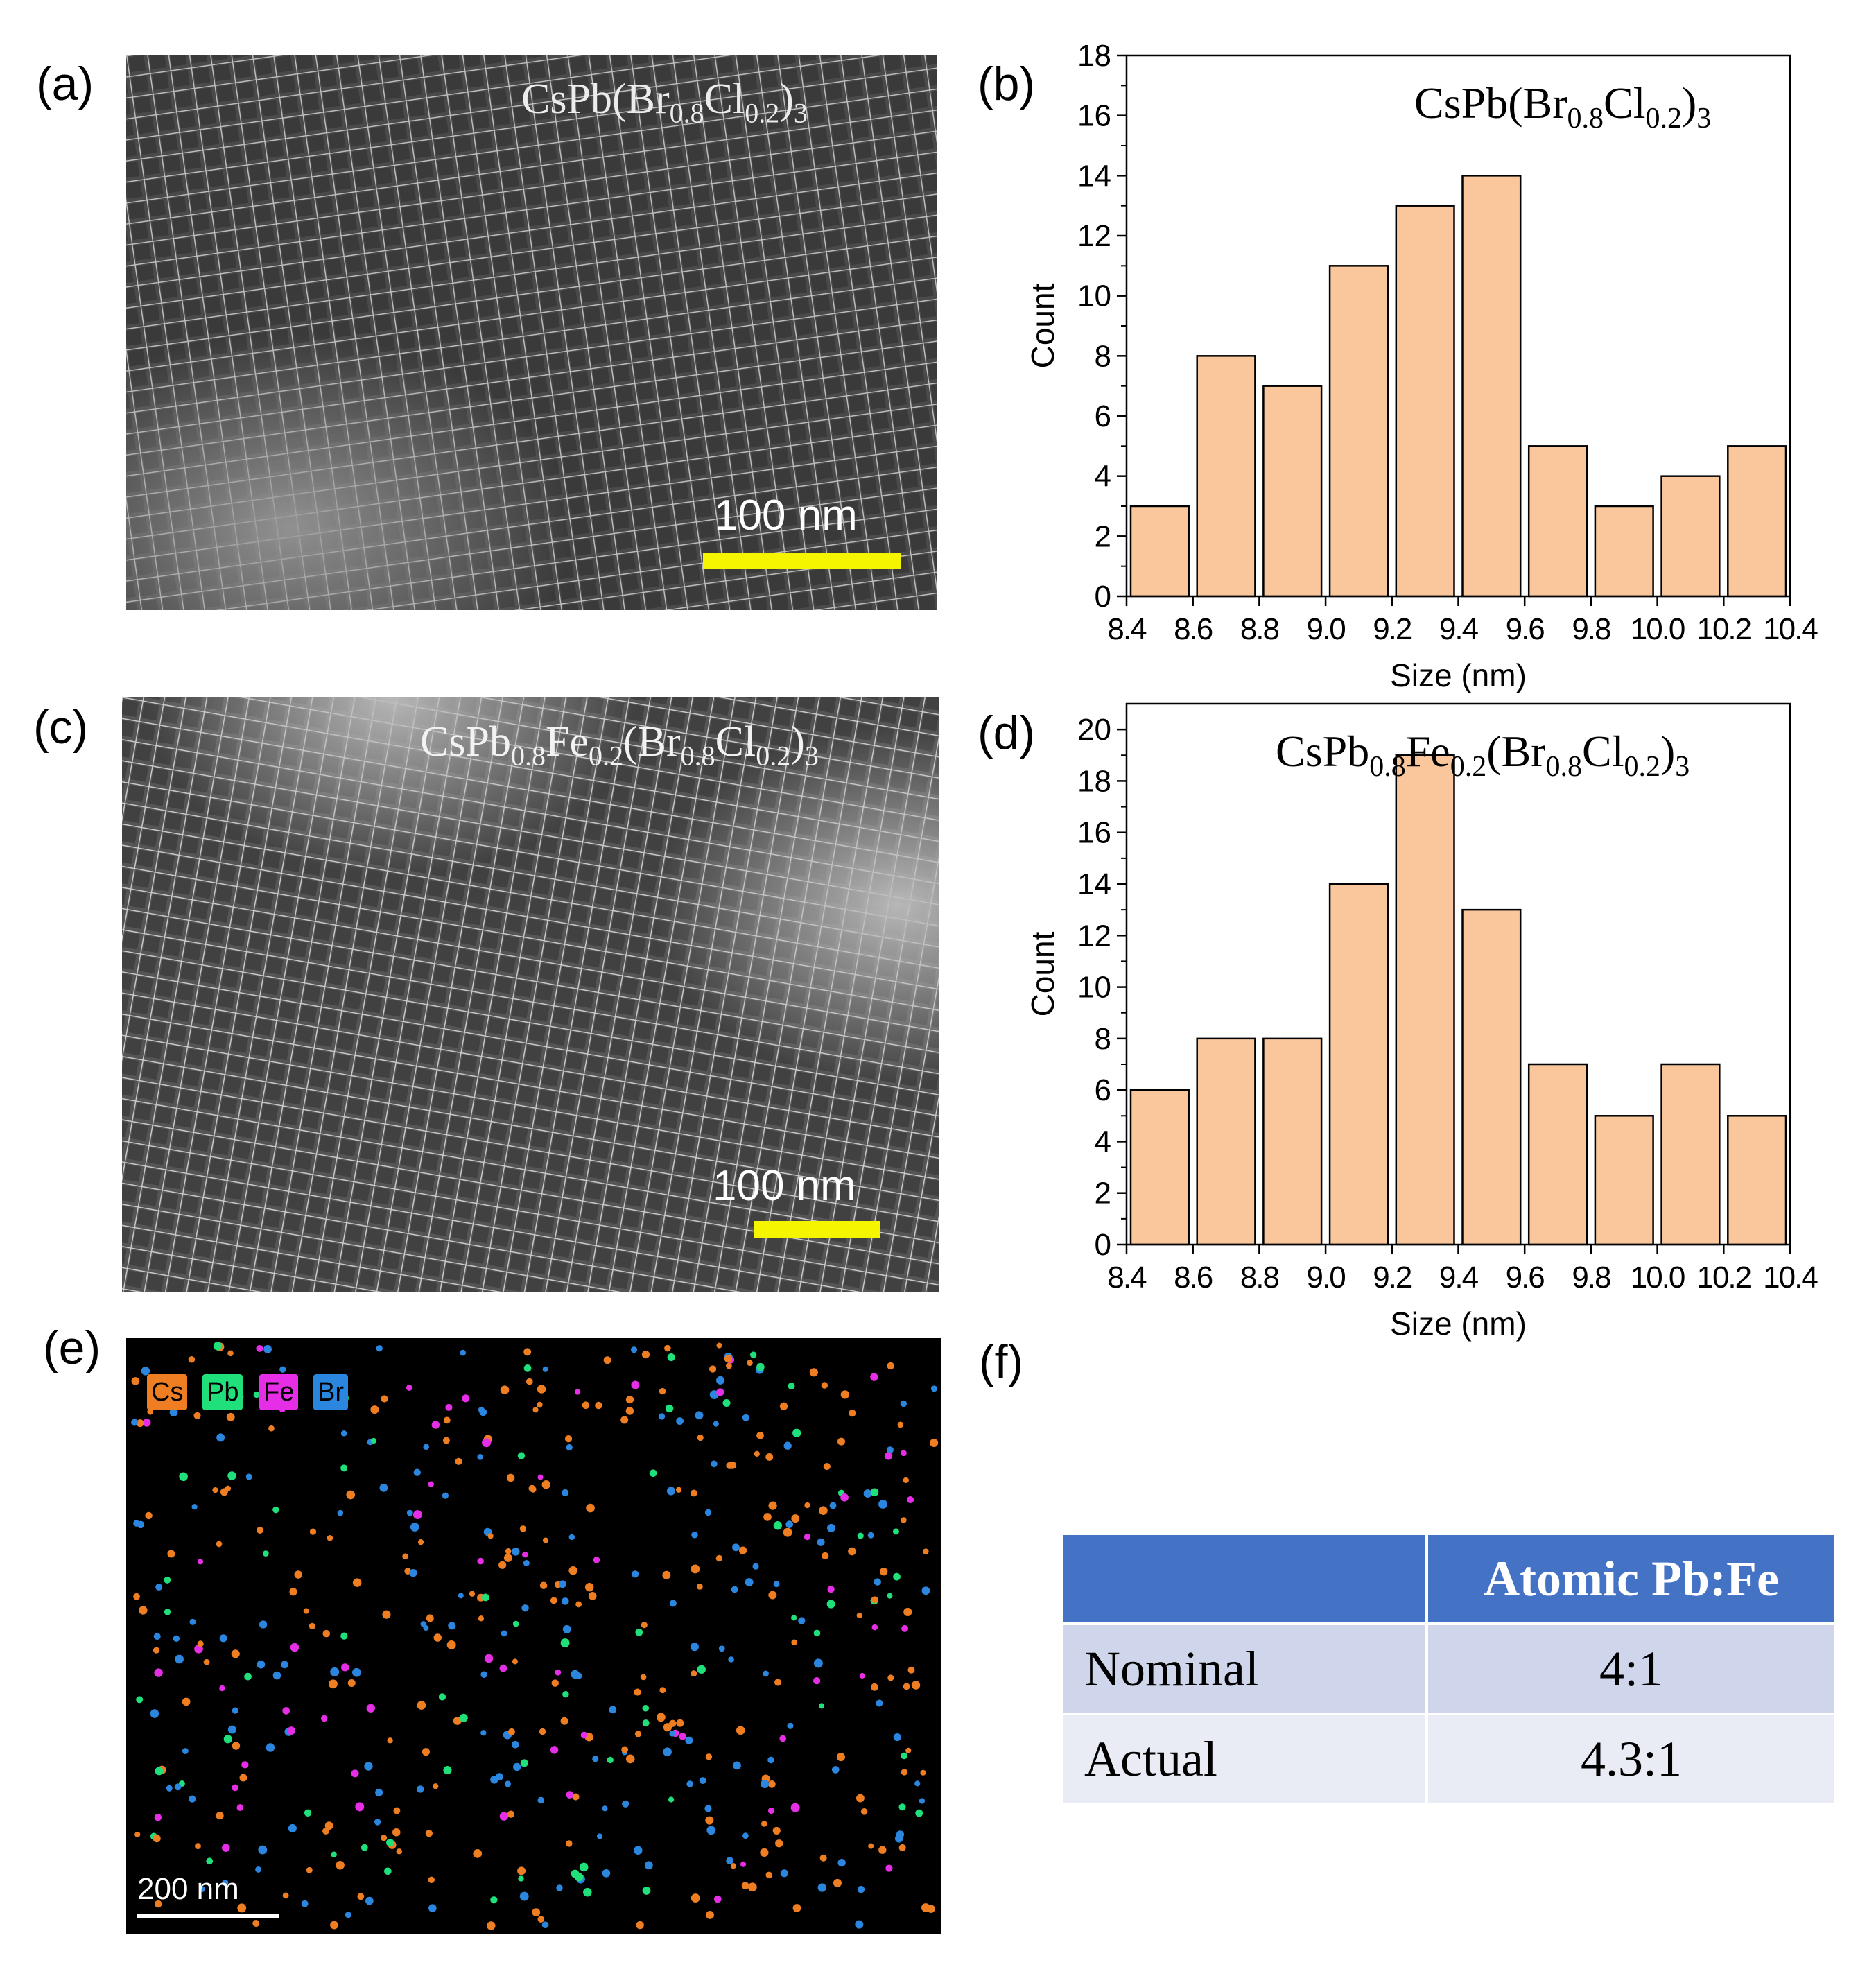 Image resolution: width=1876 pixels, height=1976 pixels. I want to click on y-tick-label: 2, so click(1103, 536).